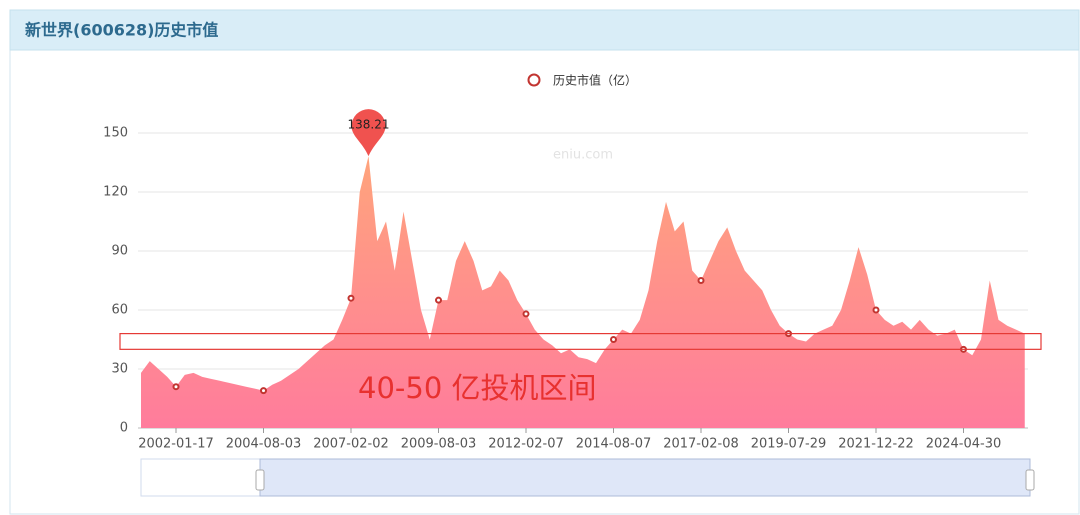 Image resolution: width=1080 pixels, height=515 pixels. What do you see at coordinates (876, 444) in the screenshot?
I see `x-tick-label: 2021-12-22` at bounding box center [876, 444].